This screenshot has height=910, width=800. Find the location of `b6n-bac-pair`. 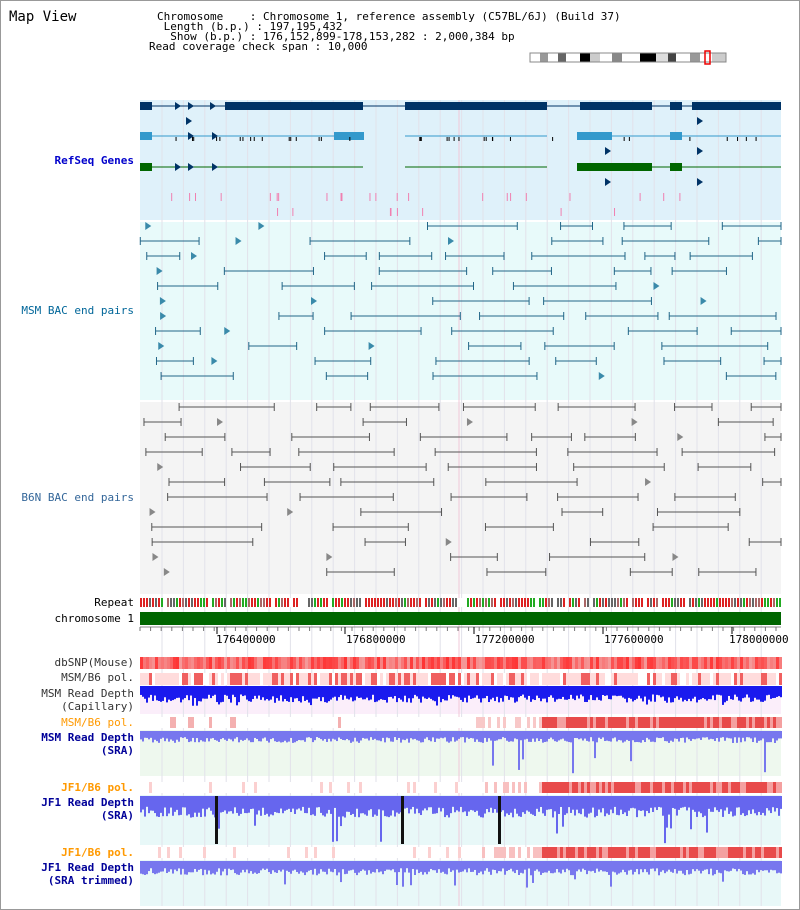

b6n-bac-pair is located at coordinates (675, 557).